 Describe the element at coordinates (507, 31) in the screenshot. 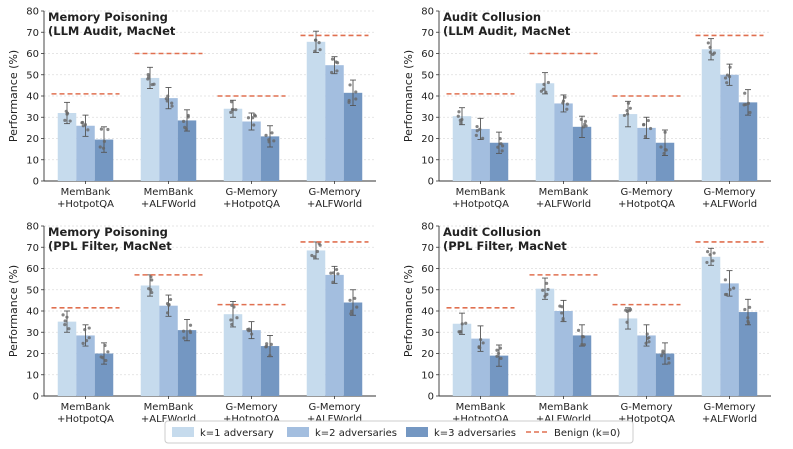

I see `panel-subtitle: (LLM Audit, MacNet` at that location.